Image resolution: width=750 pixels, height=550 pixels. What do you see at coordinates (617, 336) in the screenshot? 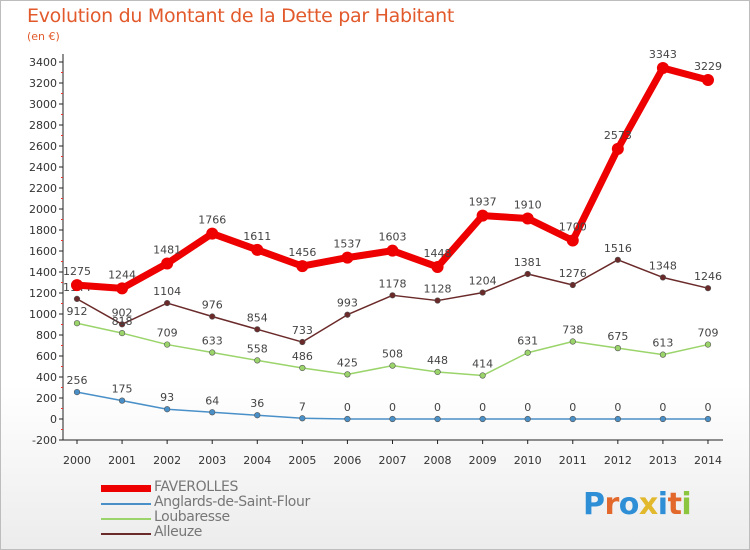
I see `data-label-loubaresse: 675` at bounding box center [617, 336].